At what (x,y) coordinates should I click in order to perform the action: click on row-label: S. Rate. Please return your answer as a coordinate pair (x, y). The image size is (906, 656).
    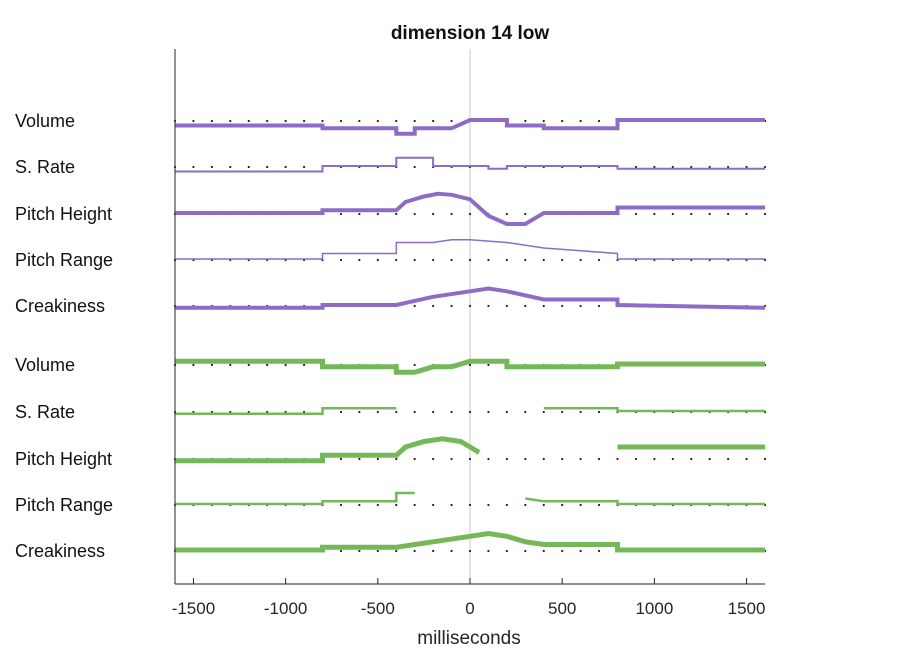
    Looking at the image, I should click on (45, 412).